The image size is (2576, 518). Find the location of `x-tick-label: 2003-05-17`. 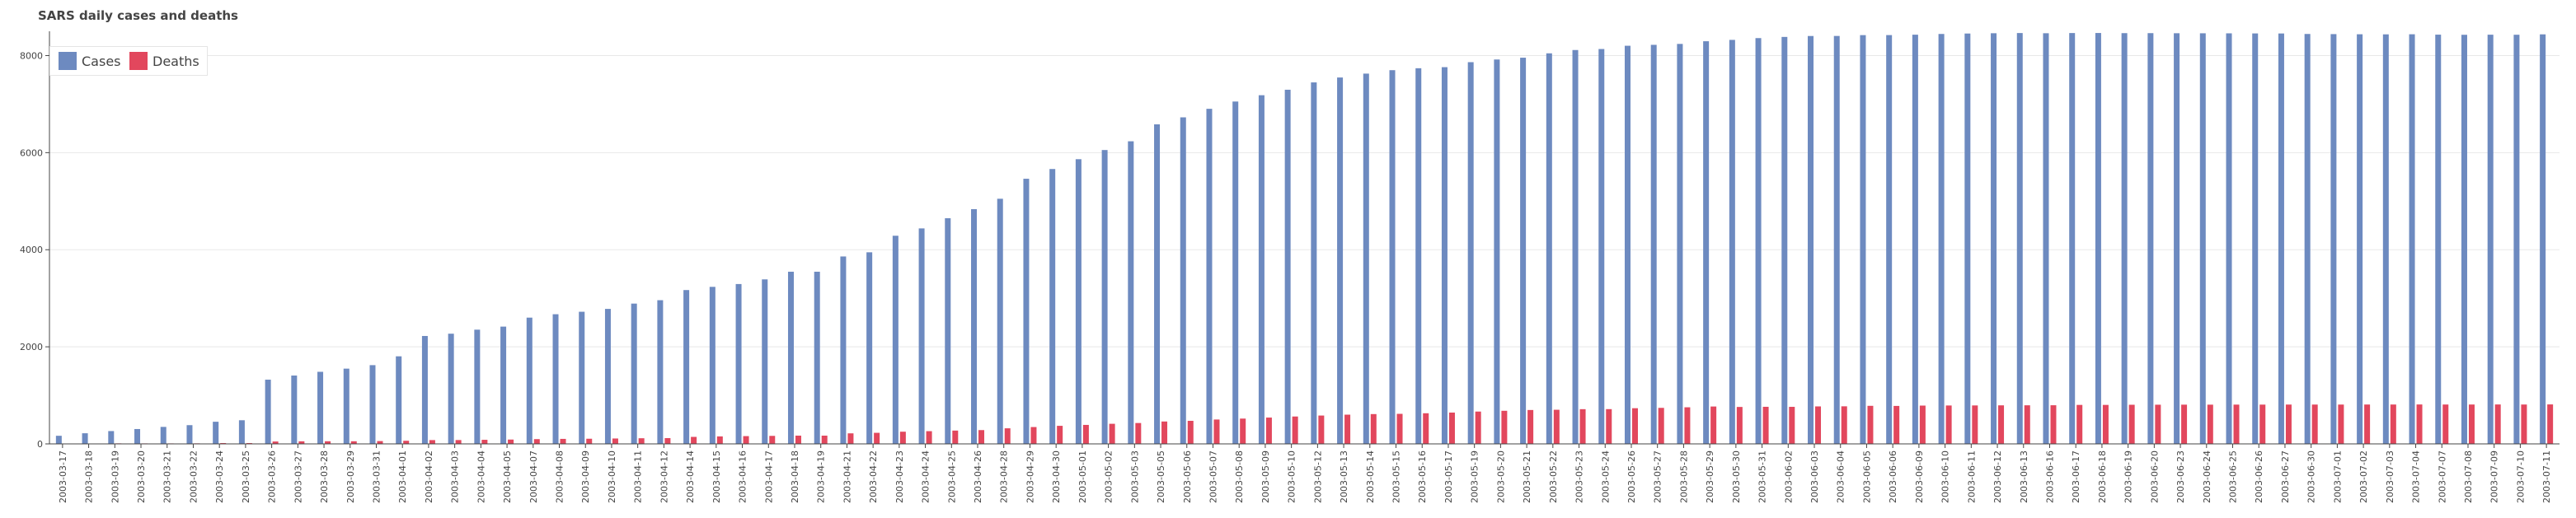

x-tick-label: 2003-05-17 is located at coordinates (1449, 476).